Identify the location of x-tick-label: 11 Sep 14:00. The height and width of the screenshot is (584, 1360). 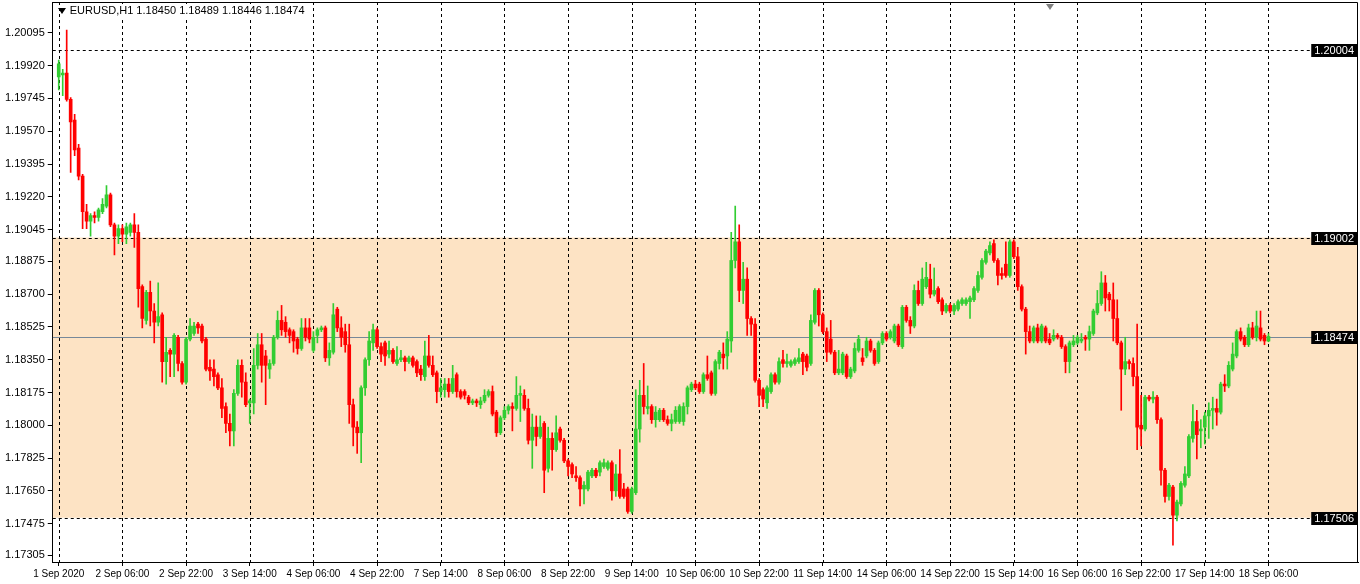
(823, 573).